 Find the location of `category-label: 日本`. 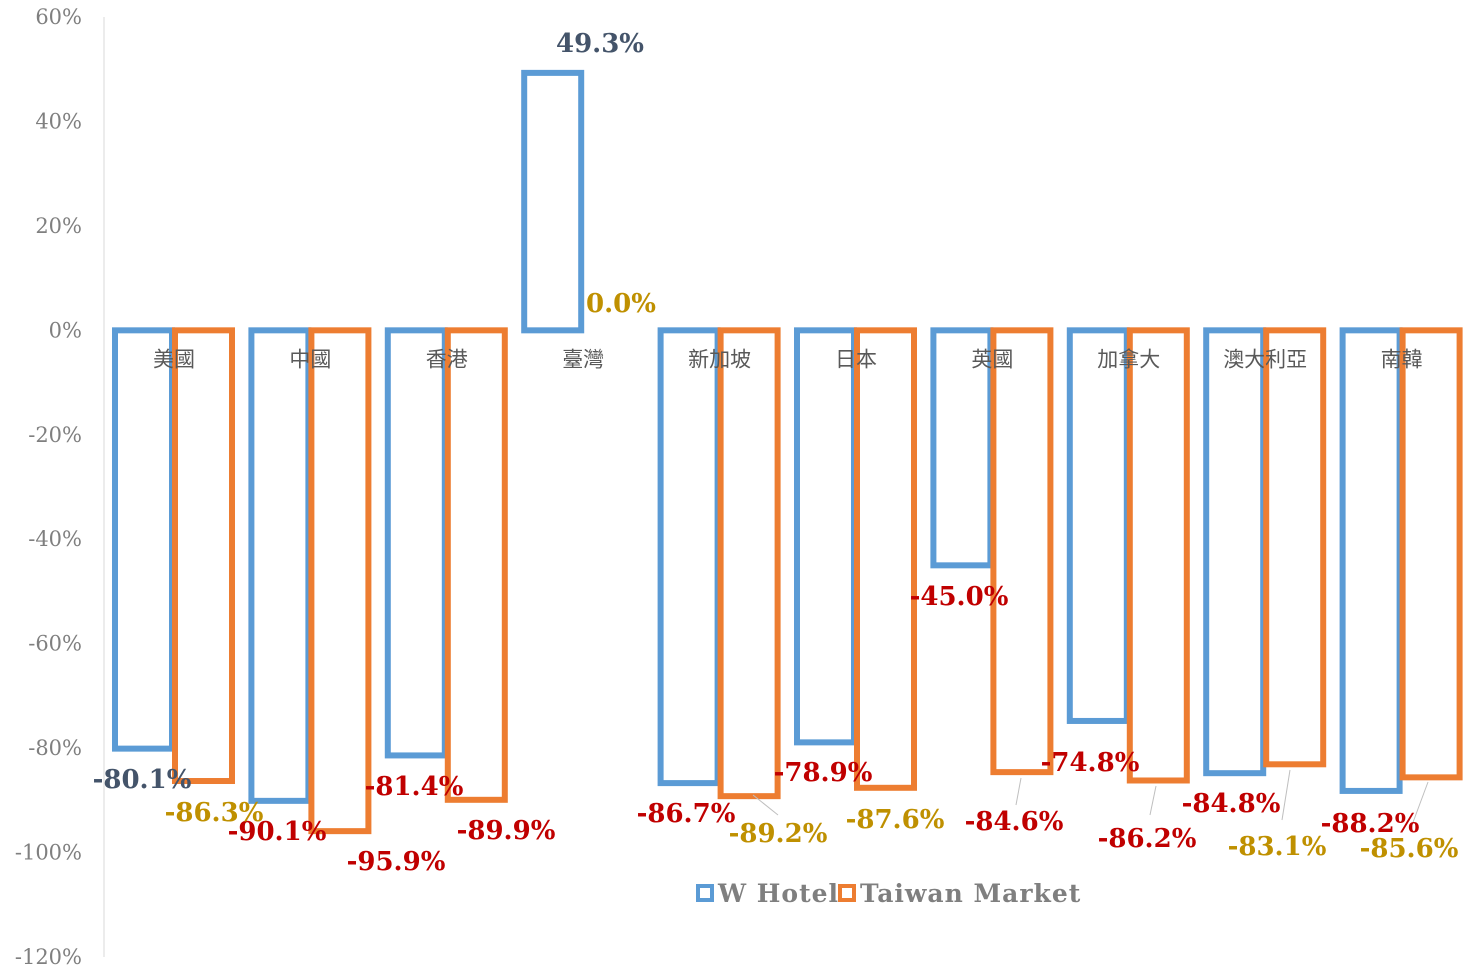

category-label: 日本 is located at coordinates (856, 359).